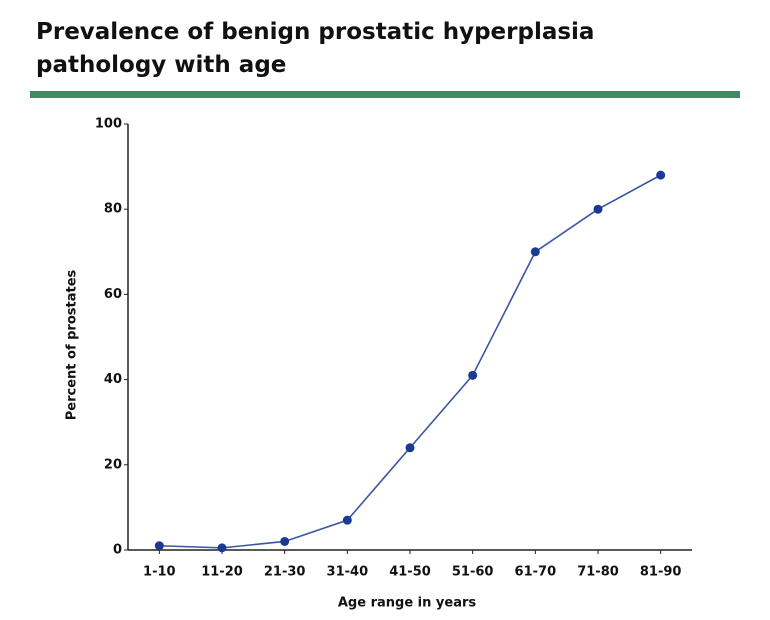  Describe the element at coordinates (108, 124) in the screenshot. I see `y-tick-label: 100` at that location.